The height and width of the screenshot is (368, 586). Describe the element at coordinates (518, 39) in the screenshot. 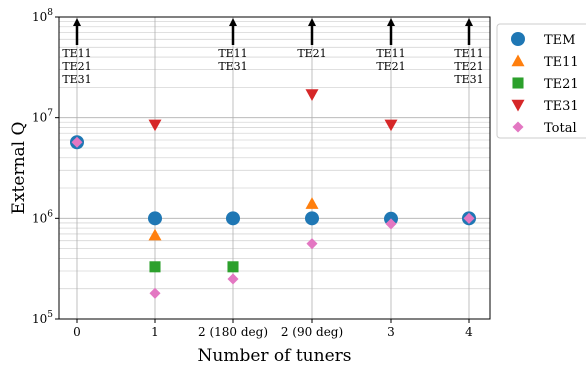

I see `legend-marker-tem` at that location.